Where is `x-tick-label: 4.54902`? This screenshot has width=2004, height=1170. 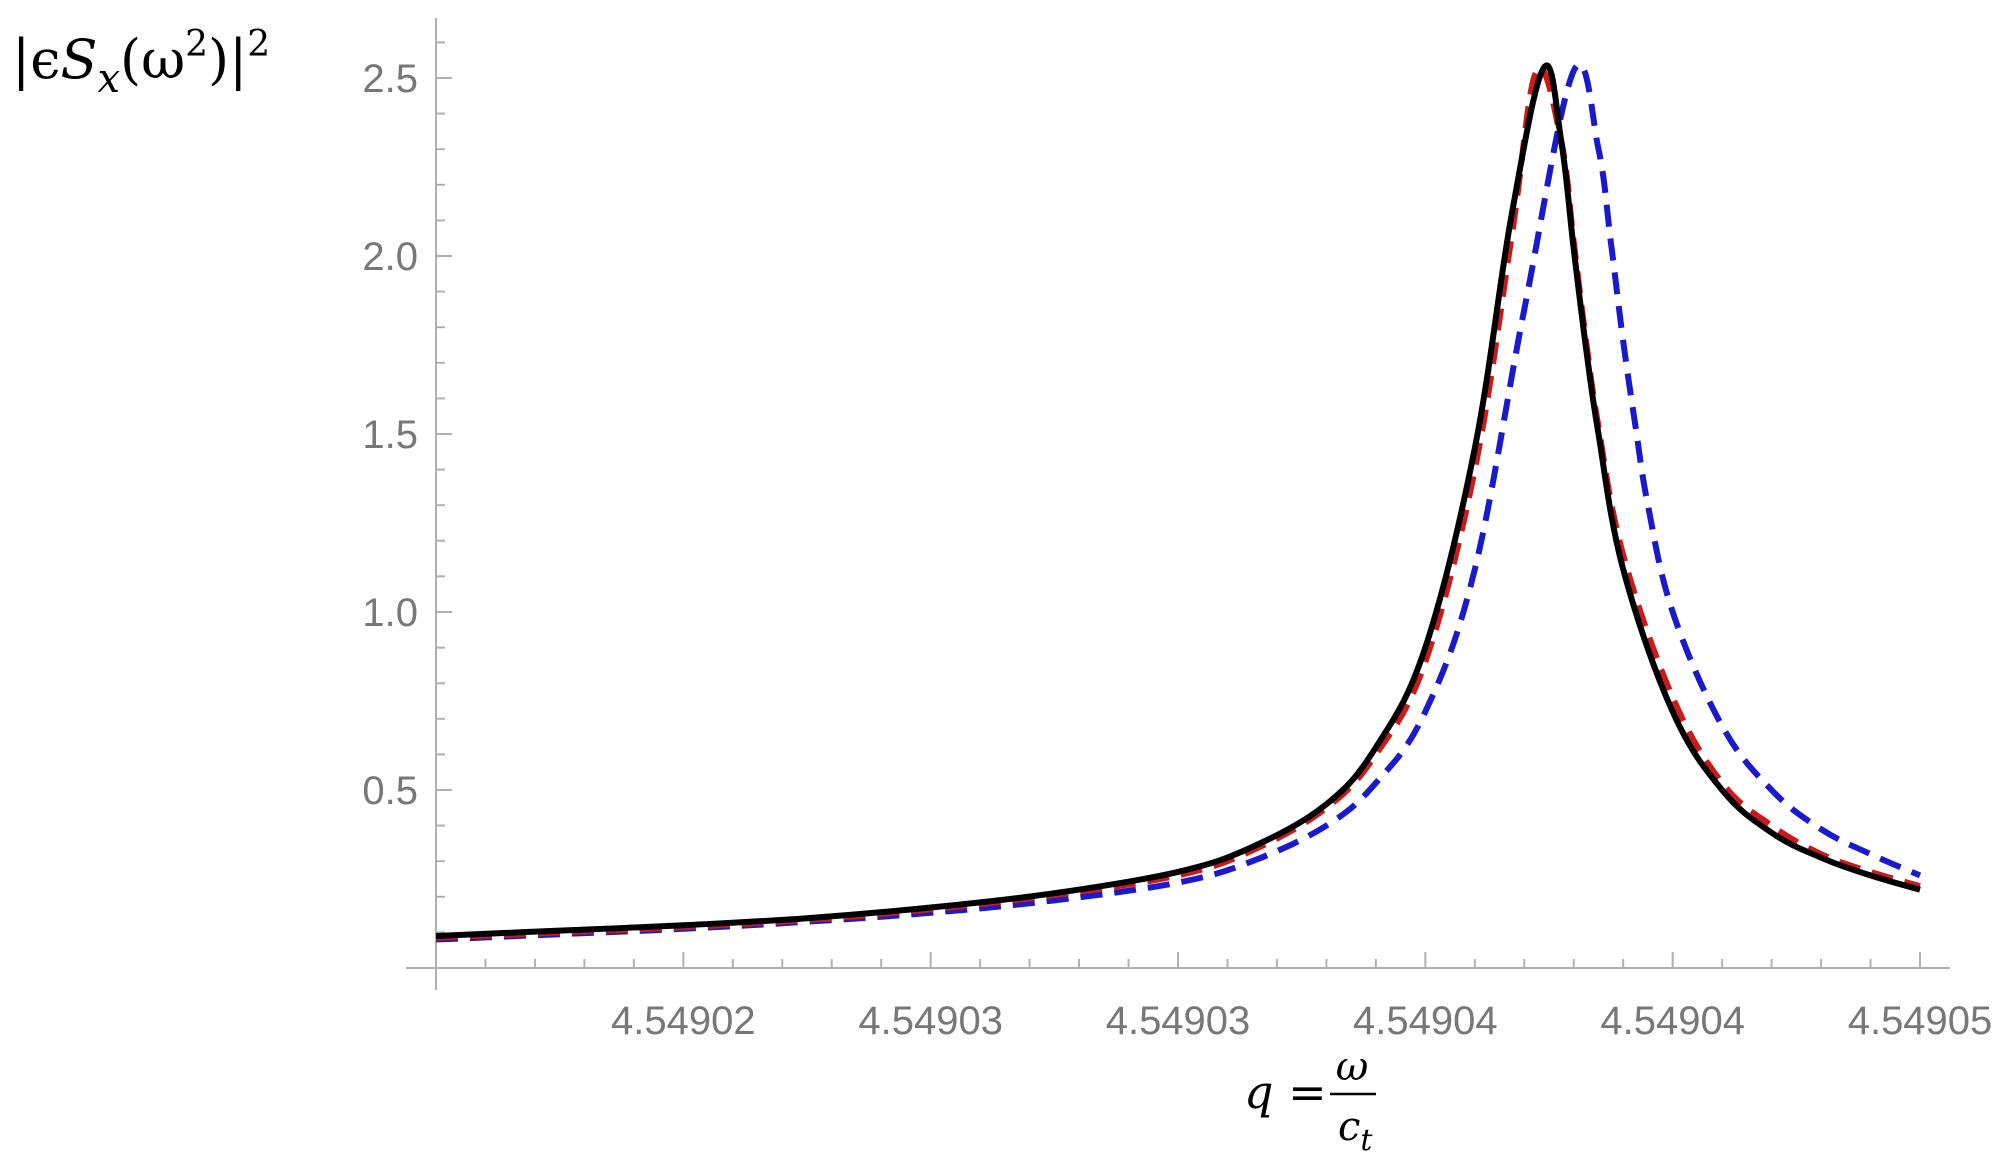
x-tick-label: 4.54902 is located at coordinates (683, 1021).